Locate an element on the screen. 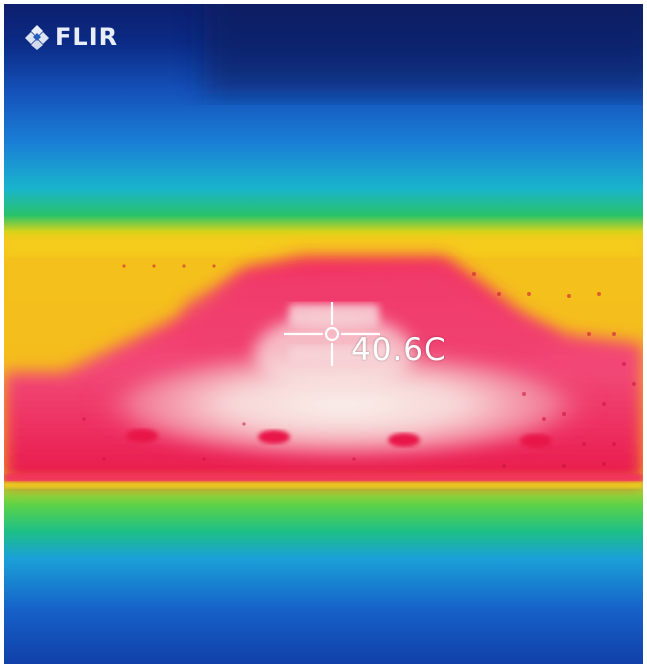 This screenshot has width=647, height=668. flir-logo: FLIR is located at coordinates (71, 37).